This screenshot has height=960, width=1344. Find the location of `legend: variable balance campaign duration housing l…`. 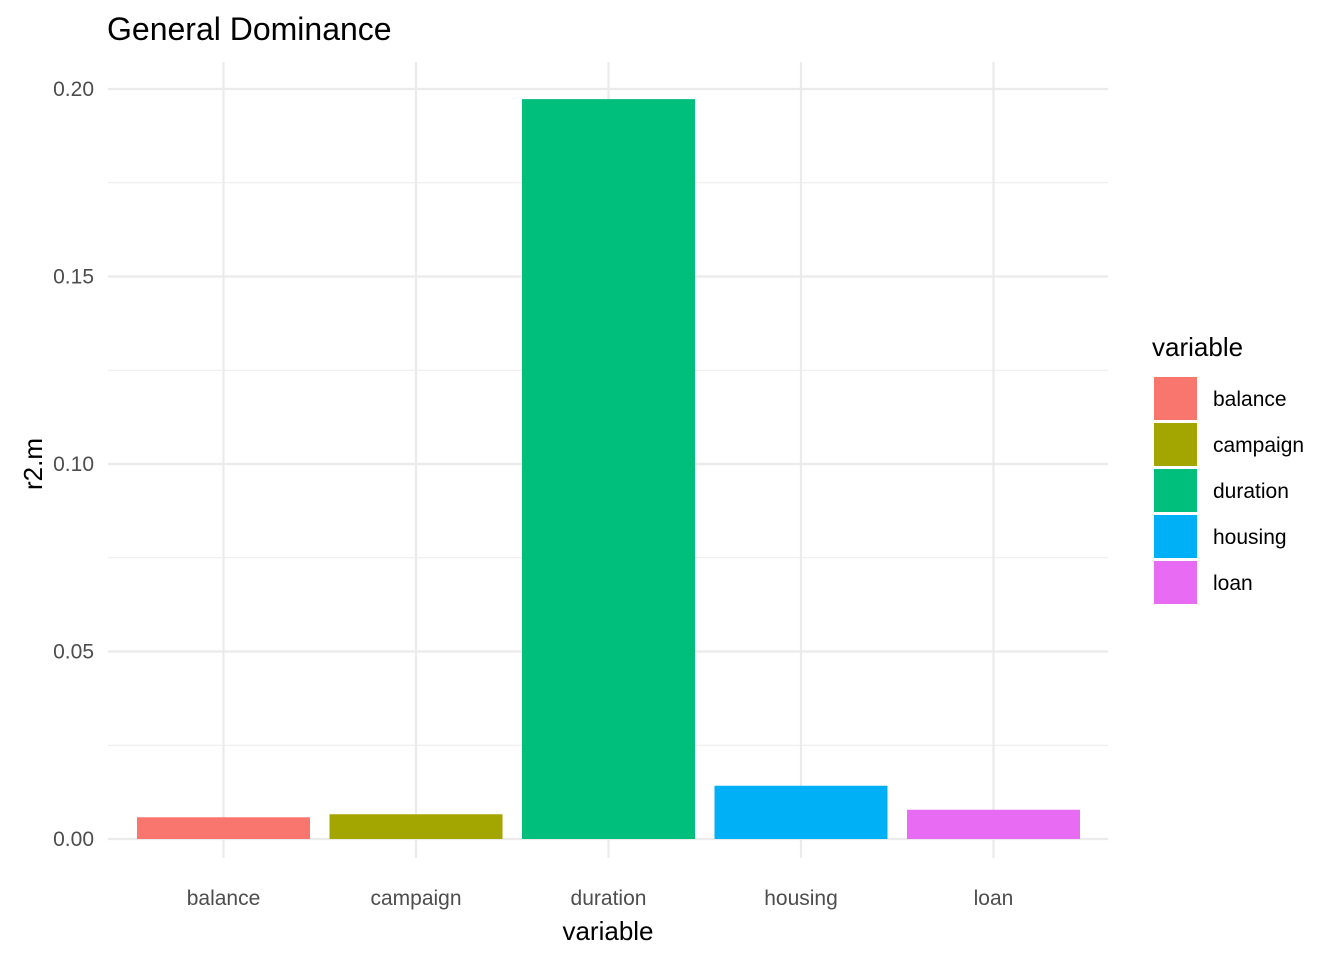

legend: variable balance campaign duration housing l… is located at coordinates (1228, 468).